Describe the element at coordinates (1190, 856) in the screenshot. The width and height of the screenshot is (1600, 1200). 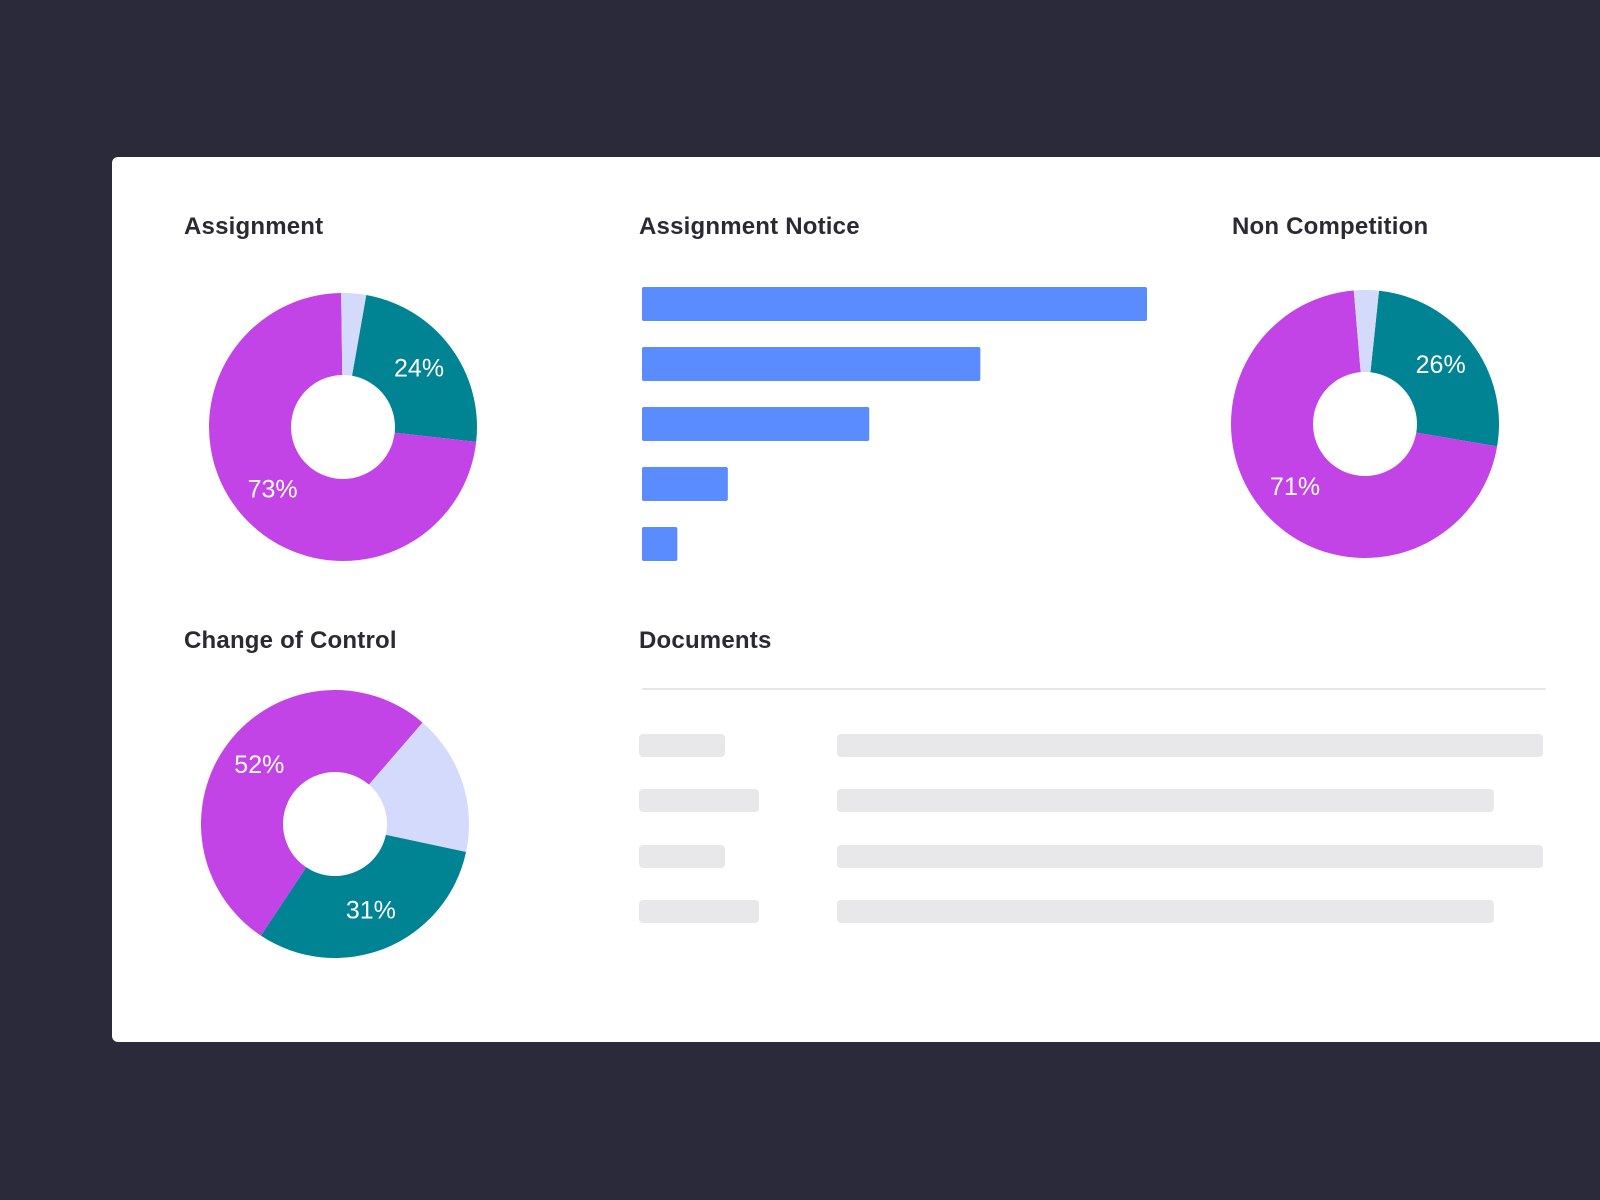
I see `document-row-3-detail-placeholder` at that location.